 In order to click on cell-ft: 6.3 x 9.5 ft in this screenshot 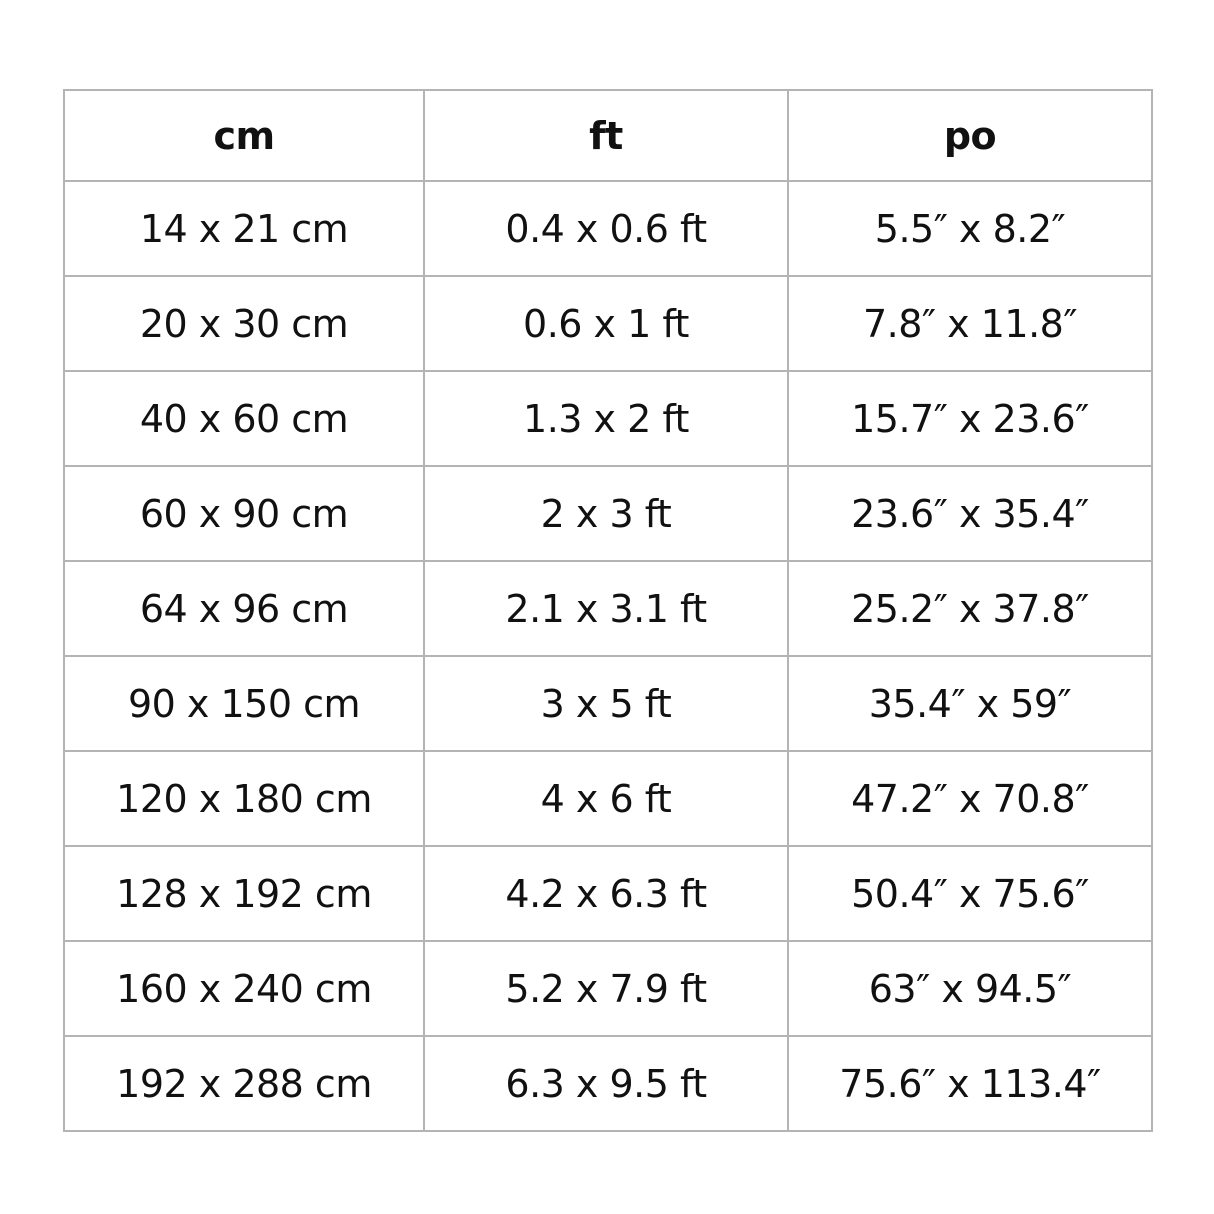, I will do `click(606, 1083)`.